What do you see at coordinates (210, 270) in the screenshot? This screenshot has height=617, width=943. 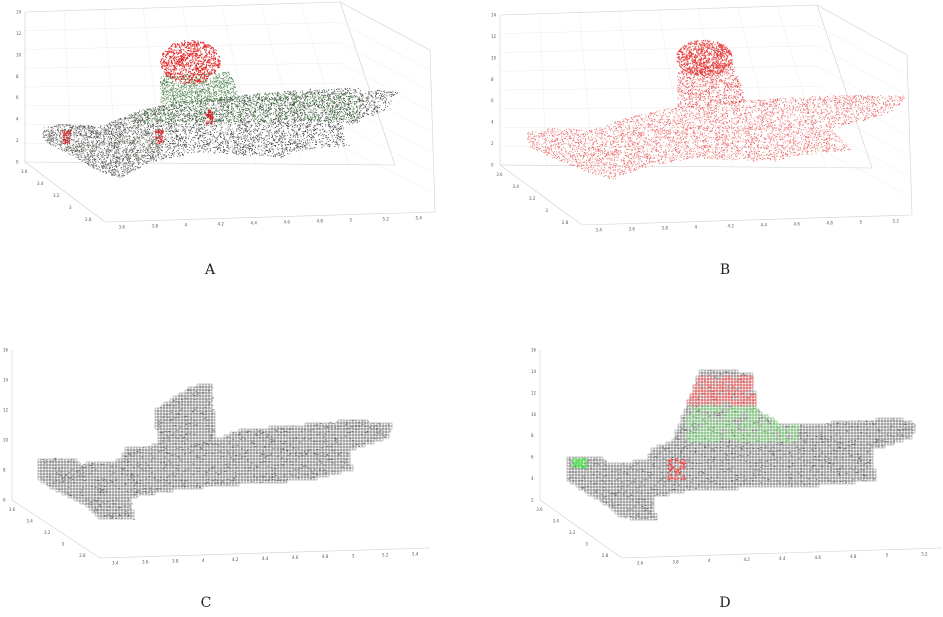 I see `panel-a-caption: A` at bounding box center [210, 270].